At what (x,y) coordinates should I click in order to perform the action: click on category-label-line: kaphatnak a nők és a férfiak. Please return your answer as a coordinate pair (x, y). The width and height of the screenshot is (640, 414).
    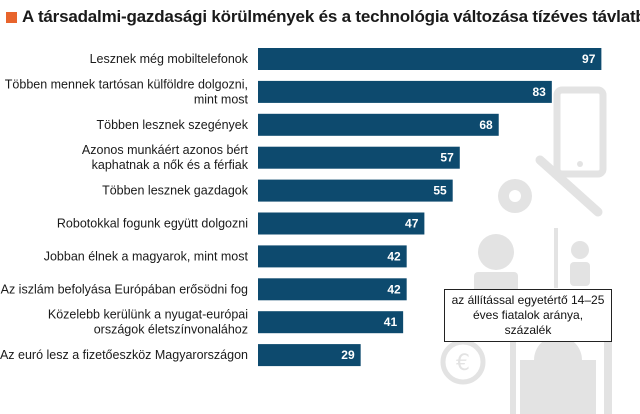
    Looking at the image, I should click on (170, 165).